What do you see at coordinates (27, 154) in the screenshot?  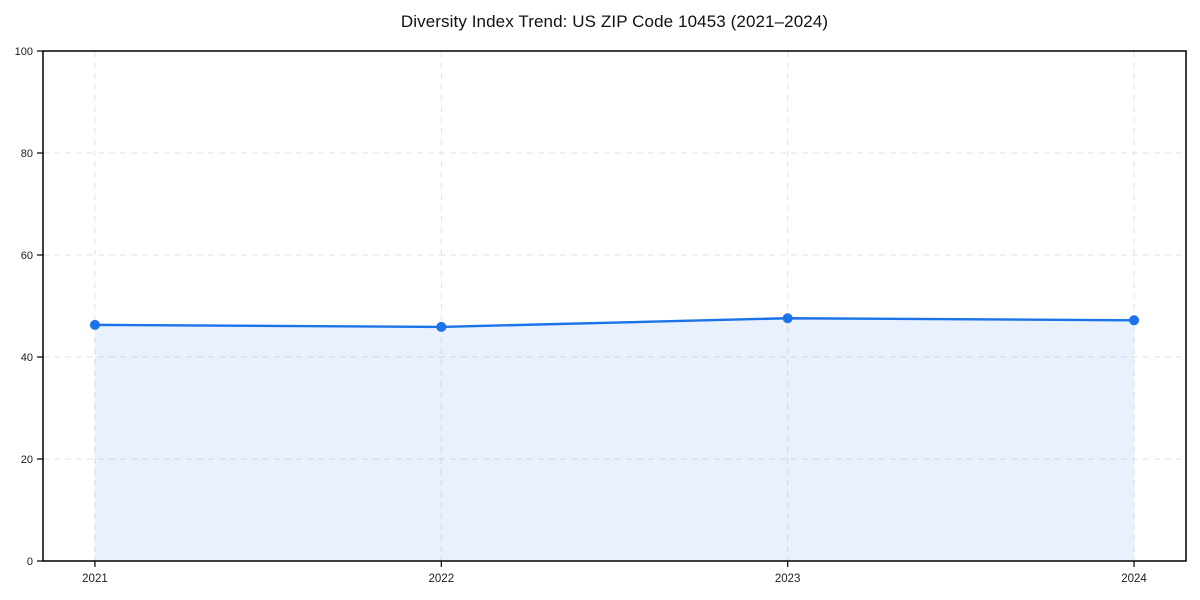 I see `y-tick-label: 80` at bounding box center [27, 154].